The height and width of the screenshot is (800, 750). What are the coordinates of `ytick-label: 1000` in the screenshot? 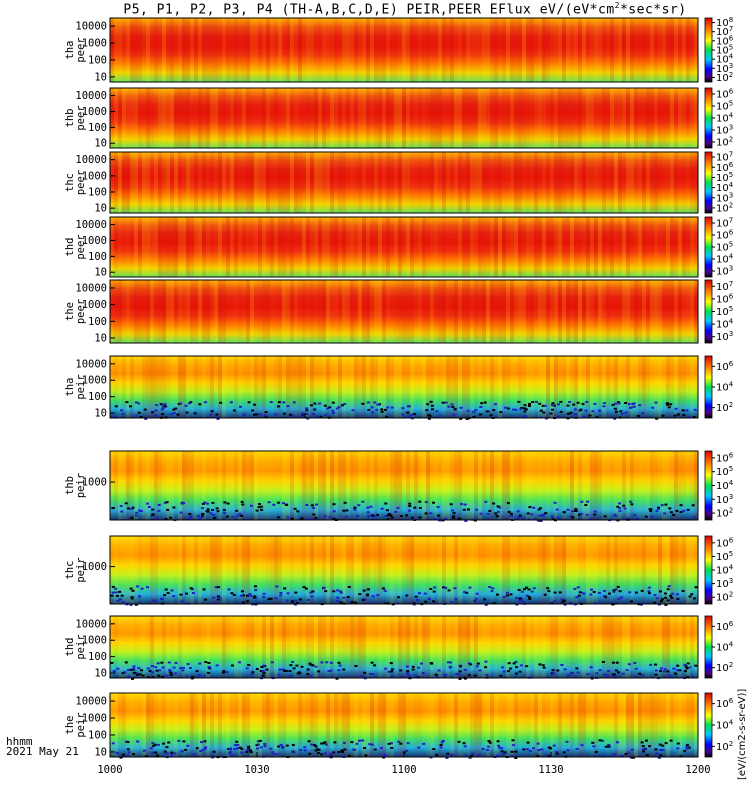 It's located at (94, 176).